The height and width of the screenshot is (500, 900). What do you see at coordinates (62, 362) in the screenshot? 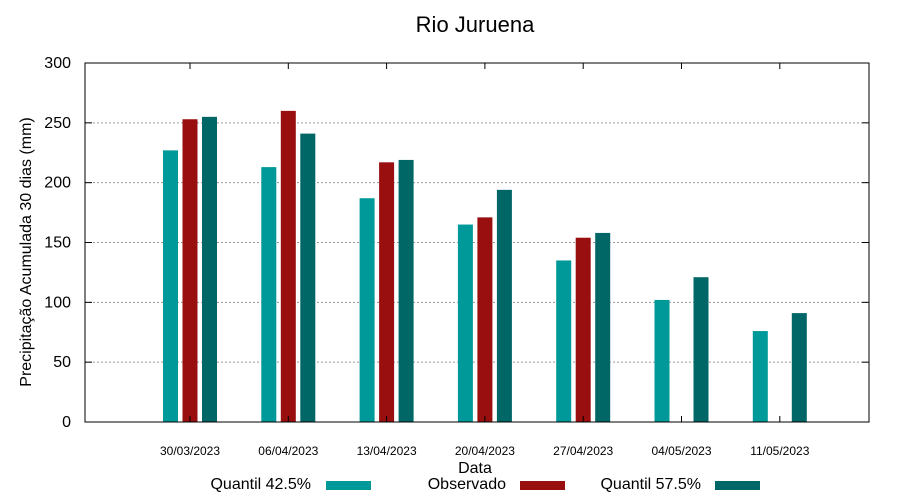
I see `y-tick-label: 50` at bounding box center [62, 362].